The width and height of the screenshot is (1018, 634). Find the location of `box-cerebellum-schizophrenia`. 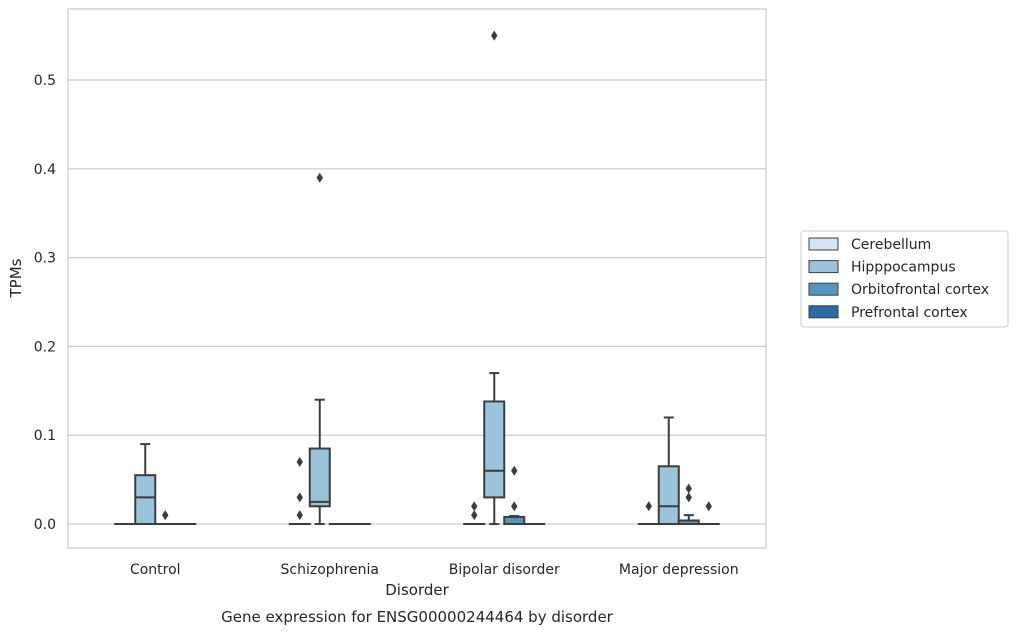

box-cerebellum-schizophrenia is located at coordinates (299, 491).